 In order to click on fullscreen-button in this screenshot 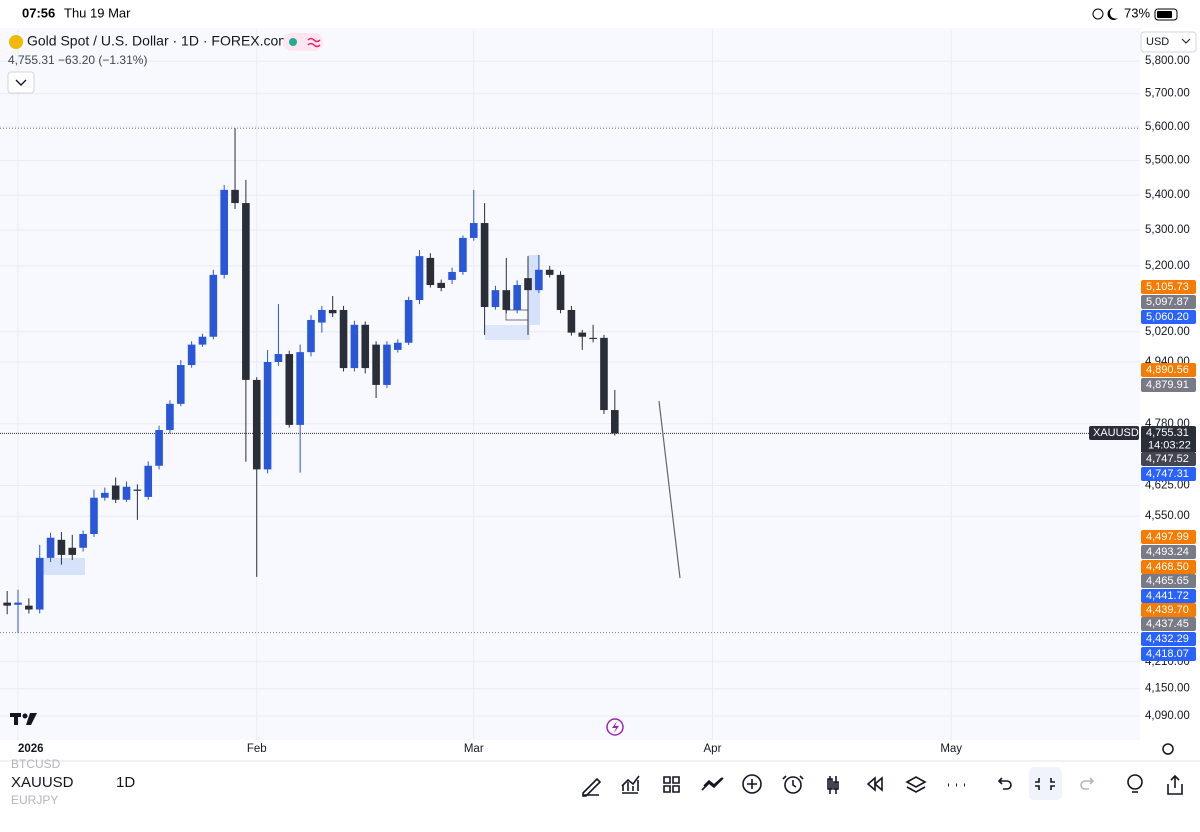, I will do `click(1045, 783)`.